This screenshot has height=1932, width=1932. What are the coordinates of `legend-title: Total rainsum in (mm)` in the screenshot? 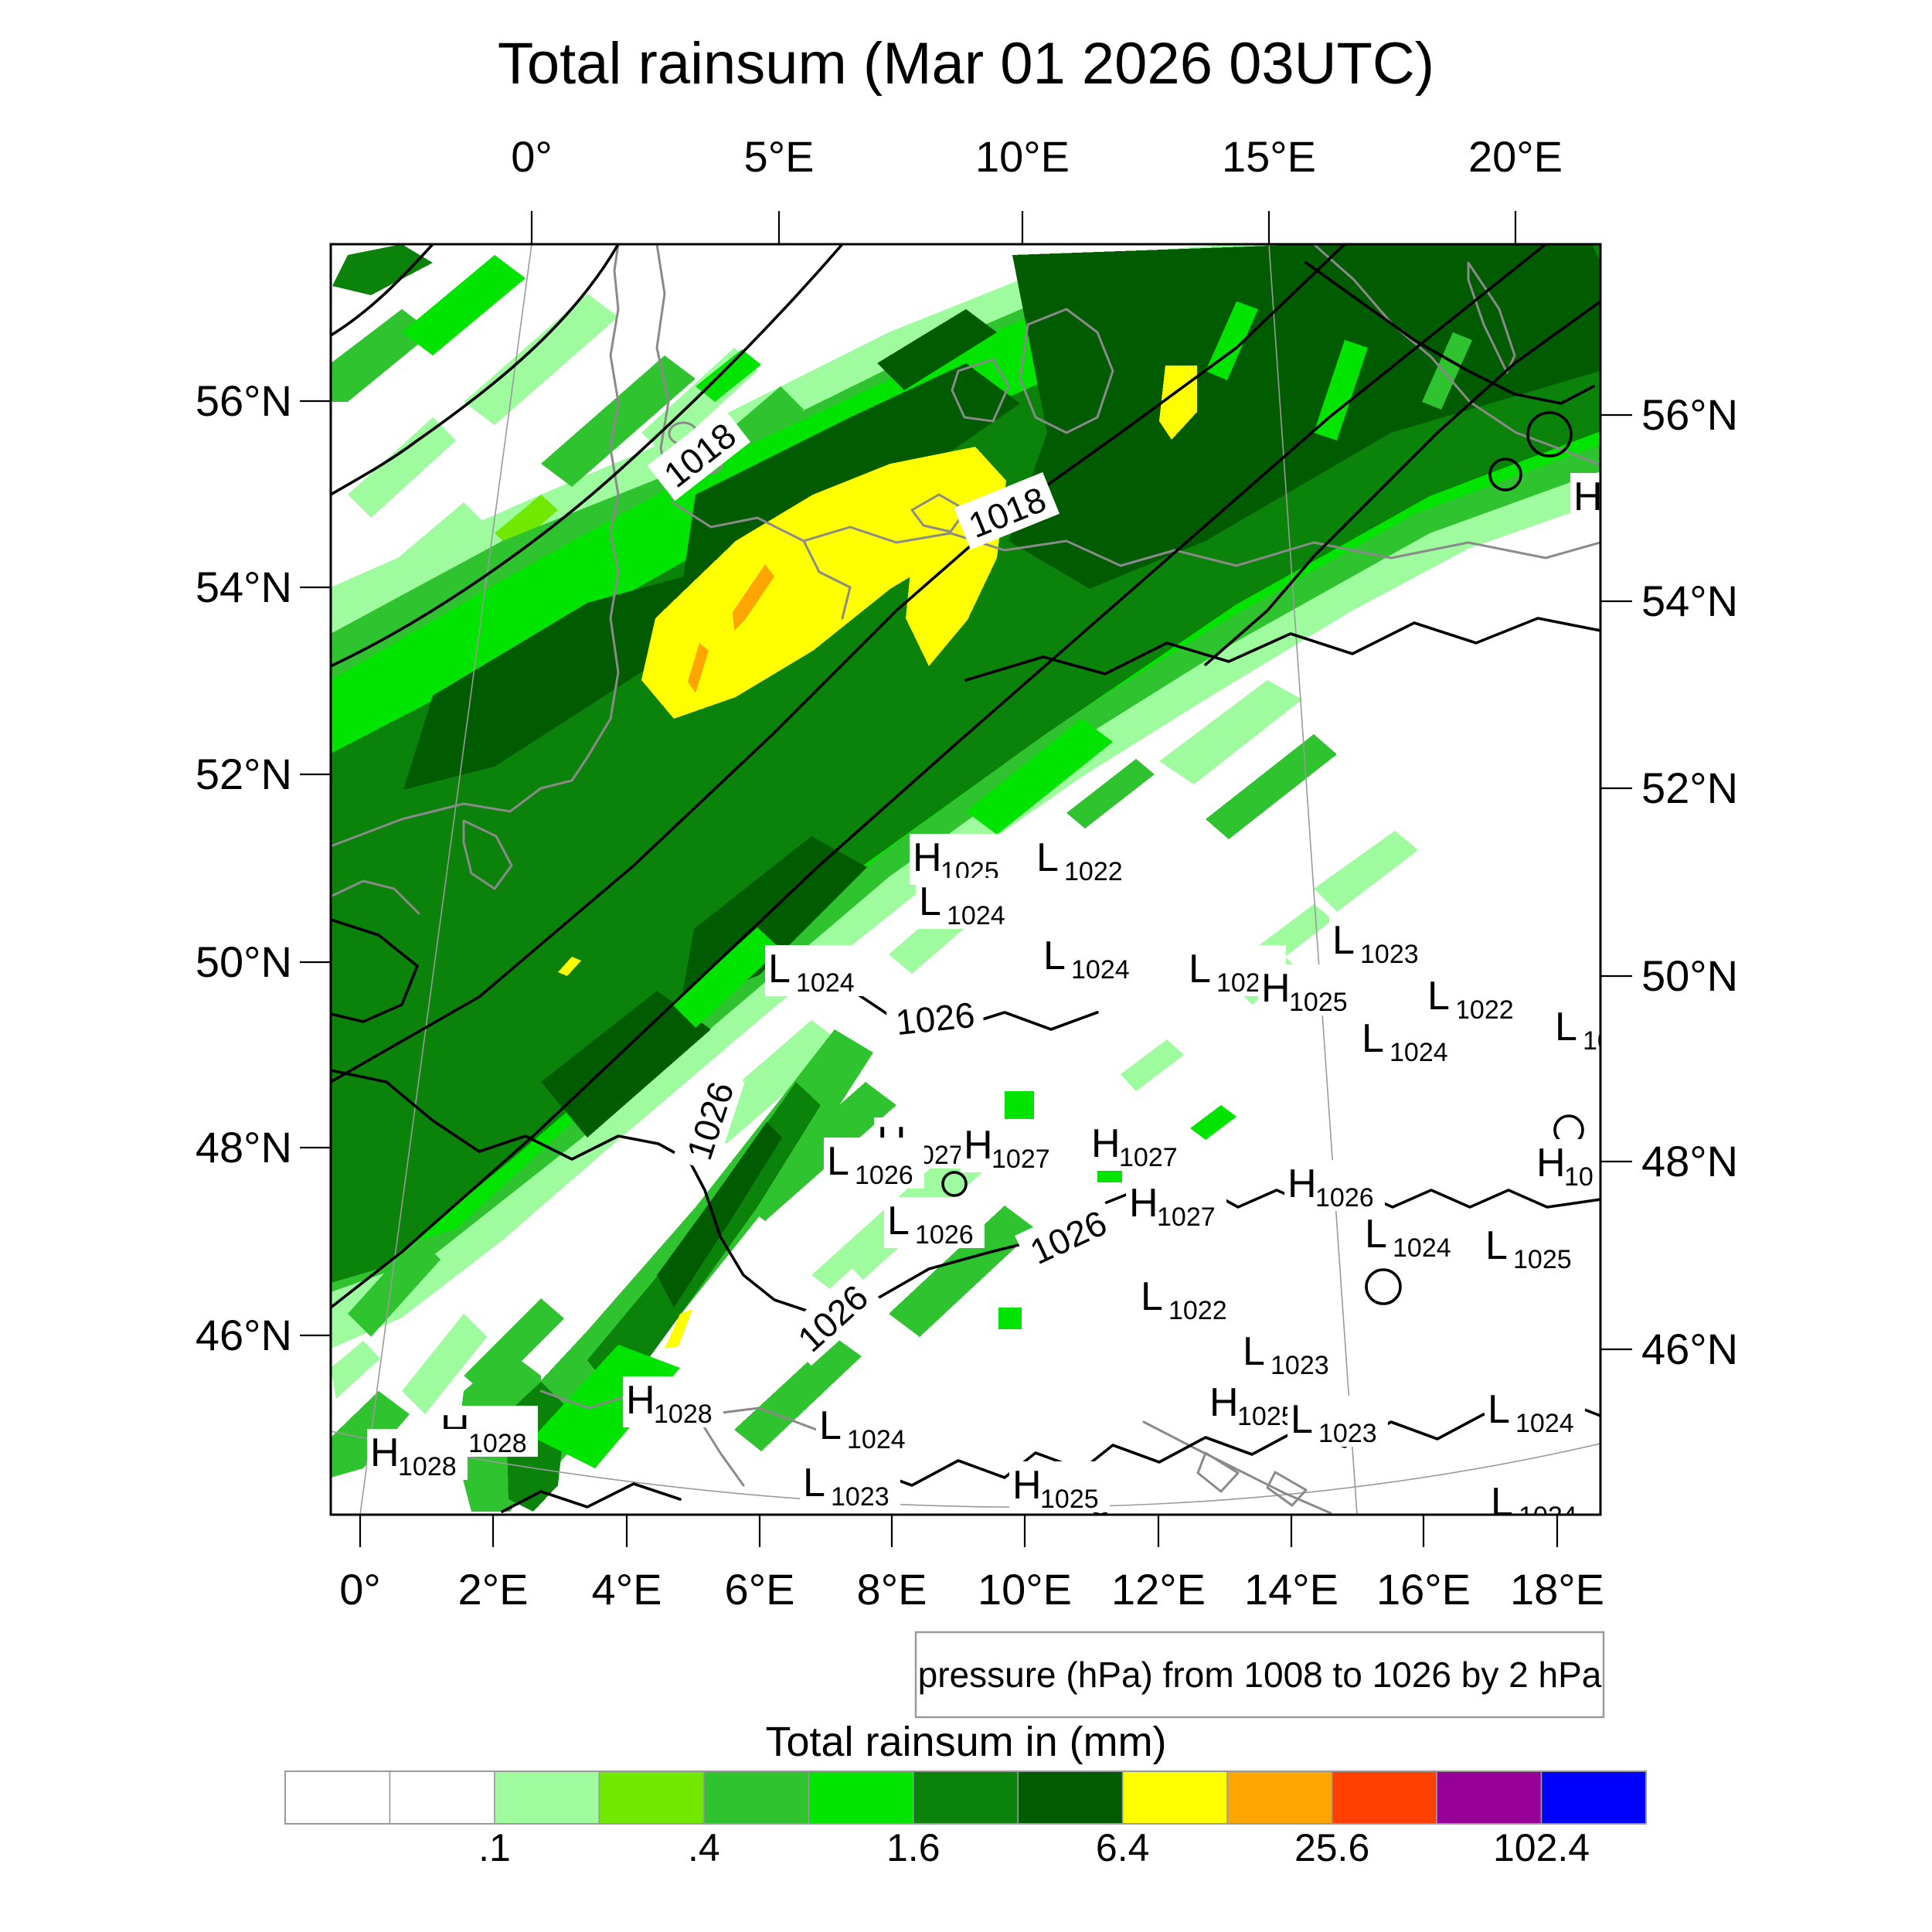 It's located at (965, 1742).